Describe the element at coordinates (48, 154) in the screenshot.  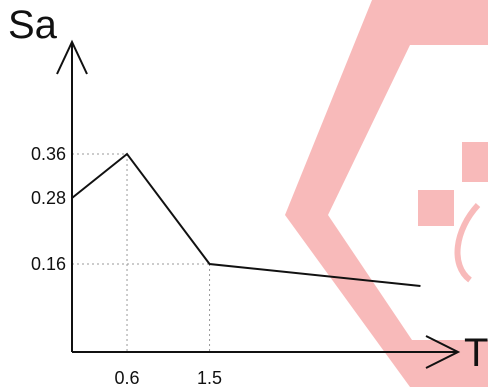
I see `y-tick-label: 0.36` at that location.